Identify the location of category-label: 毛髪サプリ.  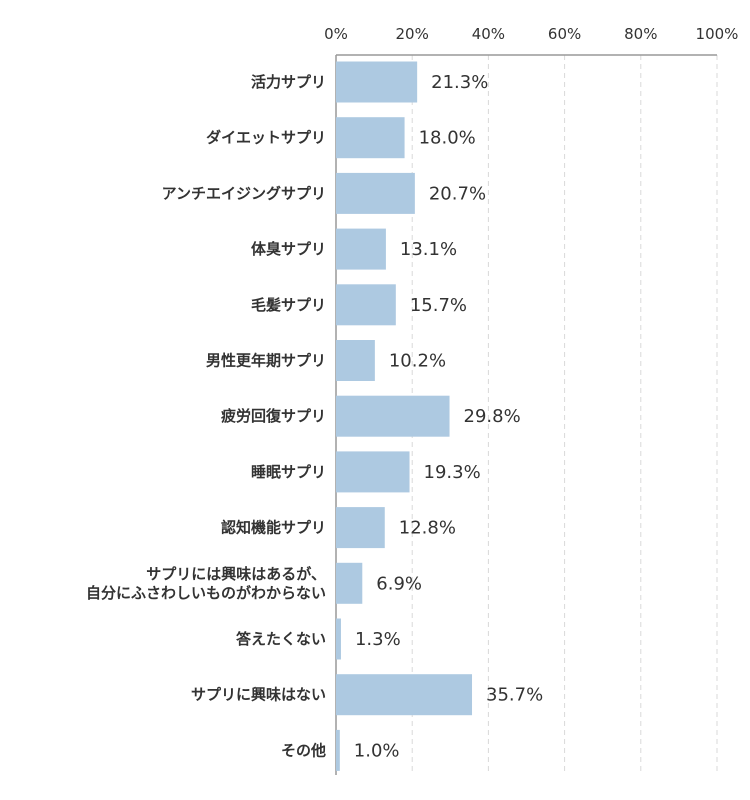
(288, 305).